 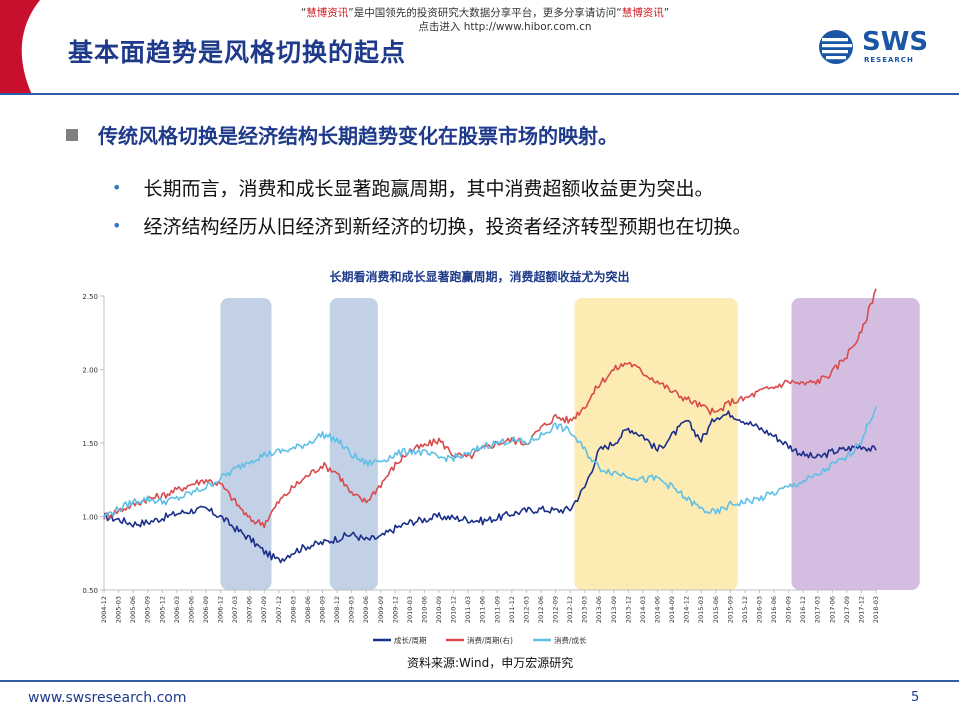 What do you see at coordinates (90, 371) in the screenshot?
I see `y-tick-label: 2.00` at bounding box center [90, 371].